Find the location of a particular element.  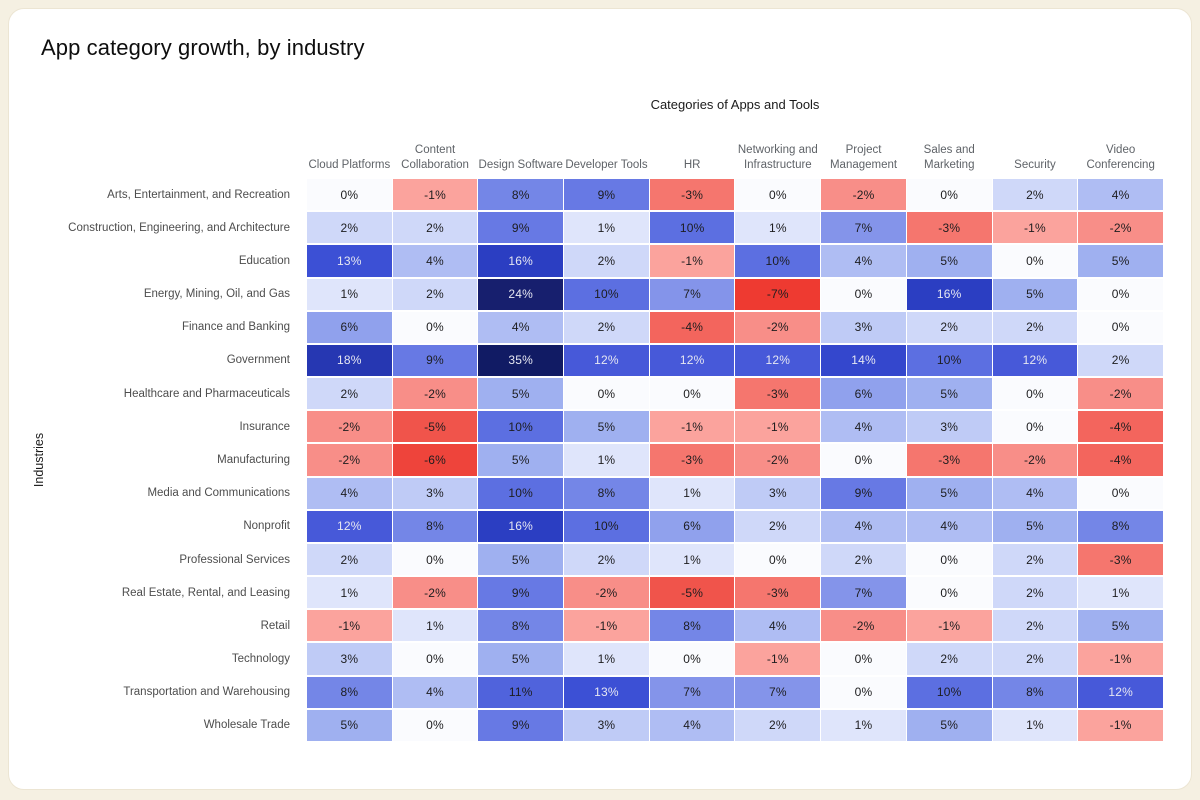

heatmap-cell: 35% is located at coordinates (521, 360).